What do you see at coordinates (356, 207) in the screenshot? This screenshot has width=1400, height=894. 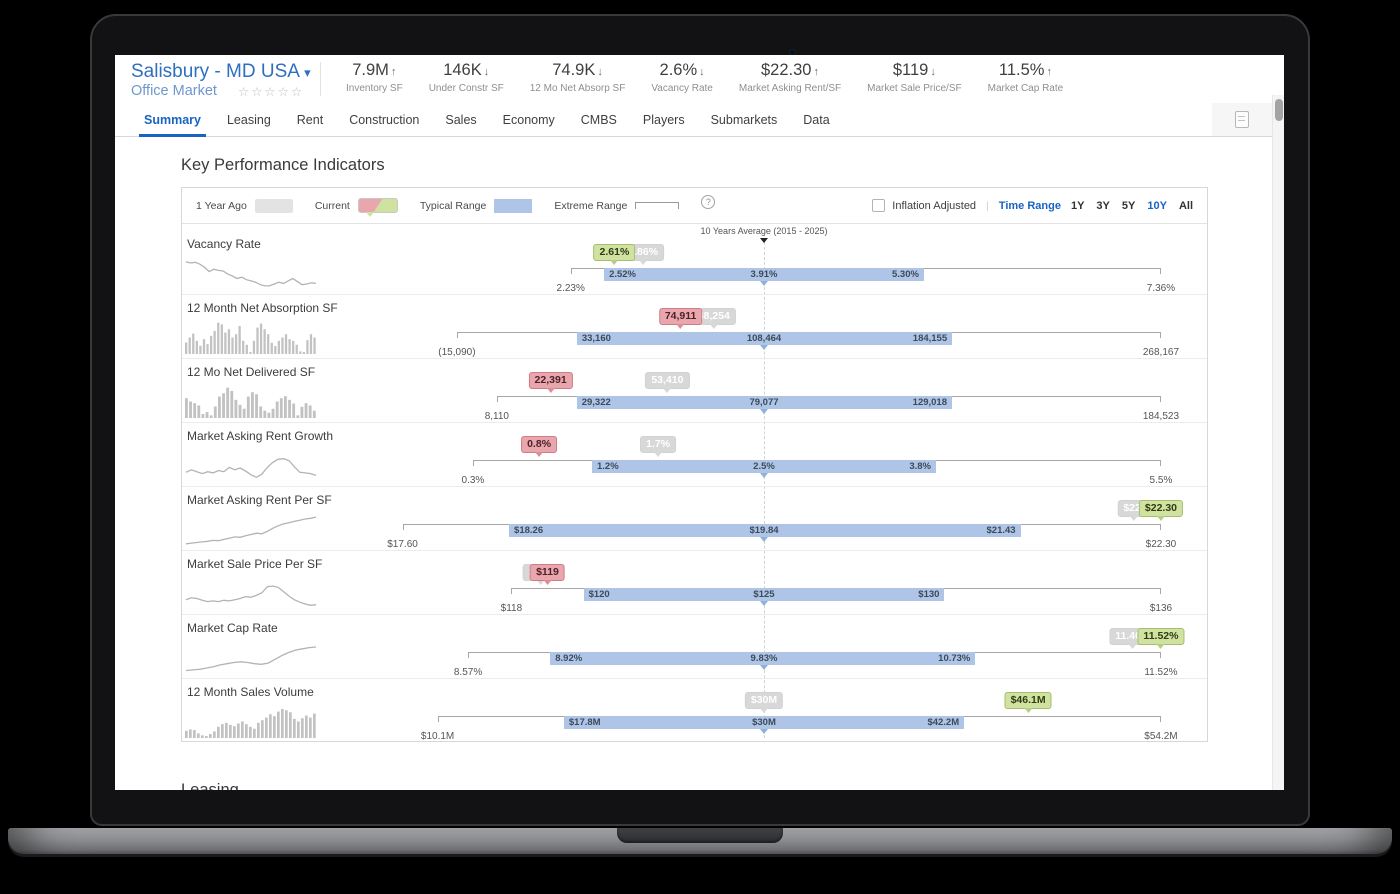 I see `legend-current: Current` at bounding box center [356, 207].